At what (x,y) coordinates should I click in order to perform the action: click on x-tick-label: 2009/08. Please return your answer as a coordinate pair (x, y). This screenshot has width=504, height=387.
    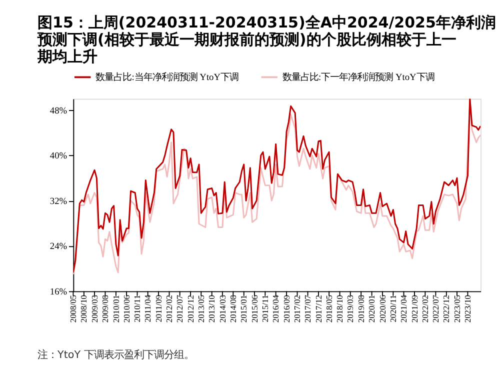
    Looking at the image, I should click on (105, 308).